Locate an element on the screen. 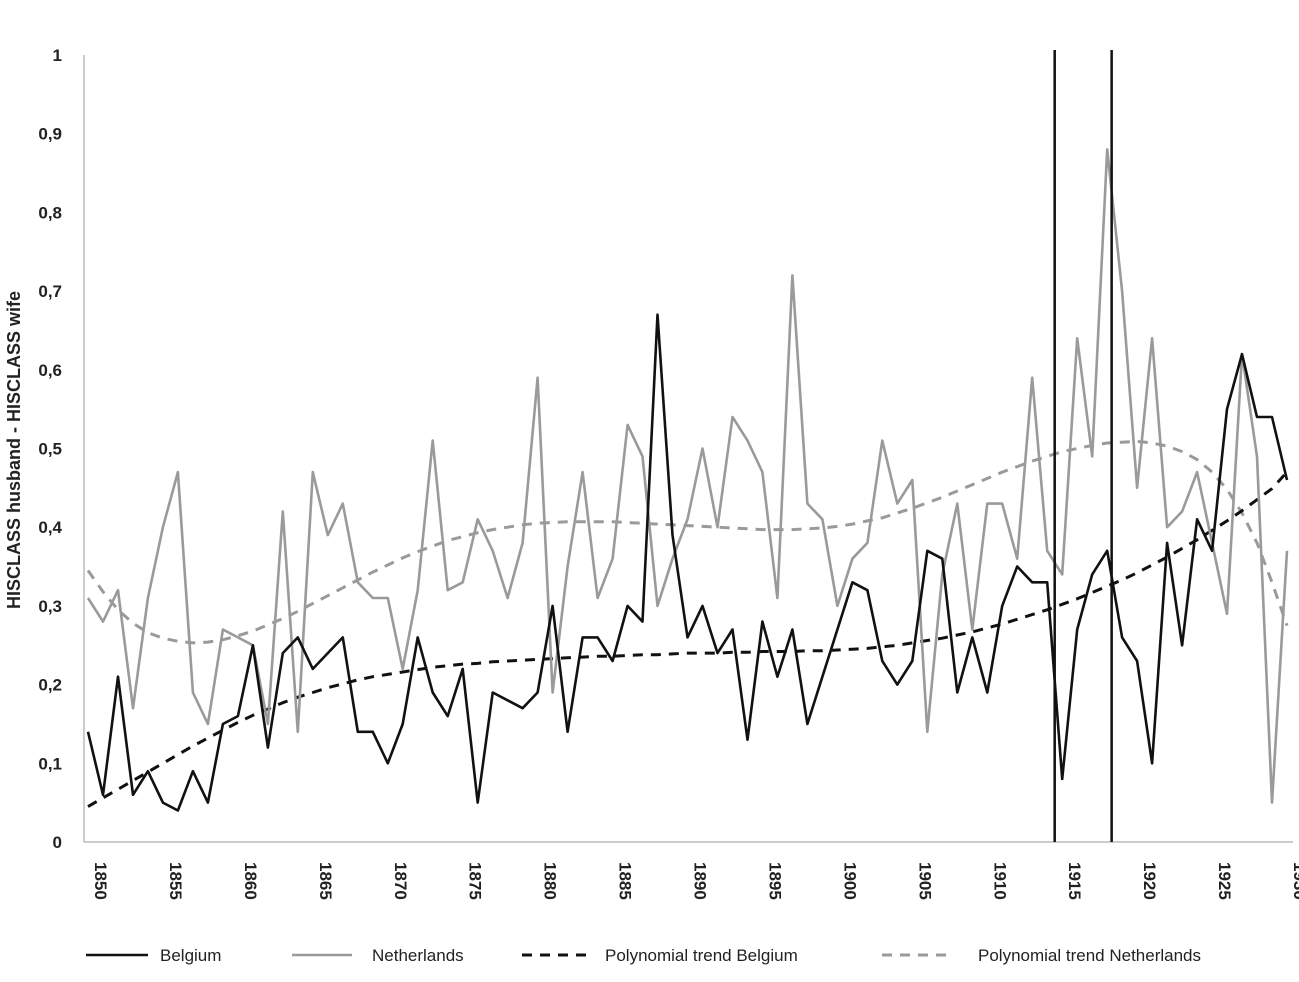  legend-label: Polynomial trend Netherlands is located at coordinates (1089, 955).